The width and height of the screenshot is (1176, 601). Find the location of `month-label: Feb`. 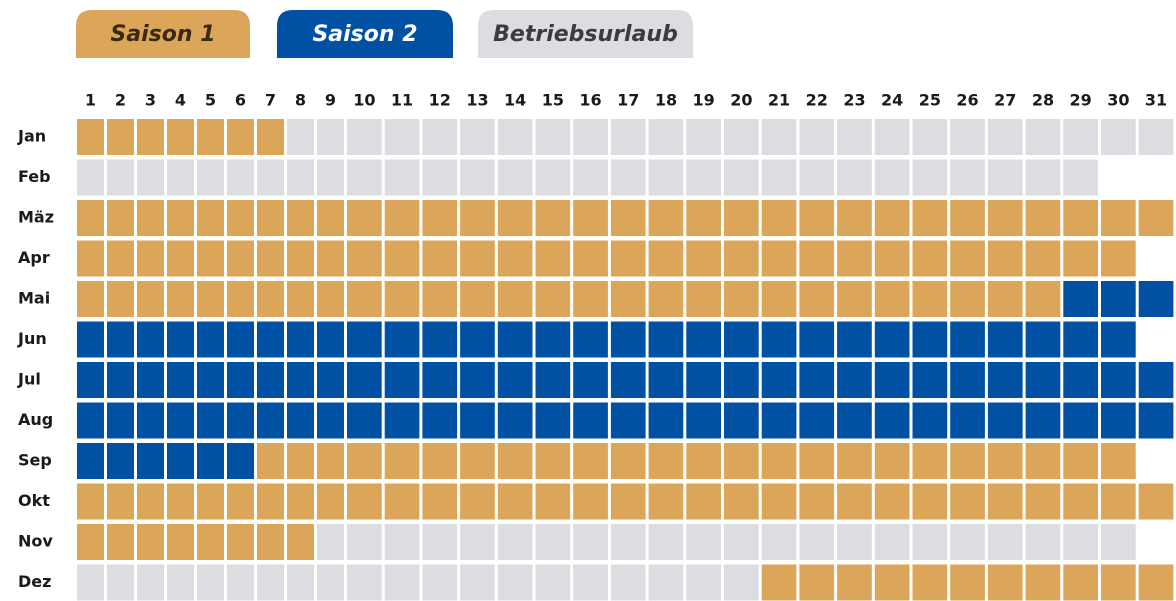

month-label: Feb is located at coordinates (34, 176).